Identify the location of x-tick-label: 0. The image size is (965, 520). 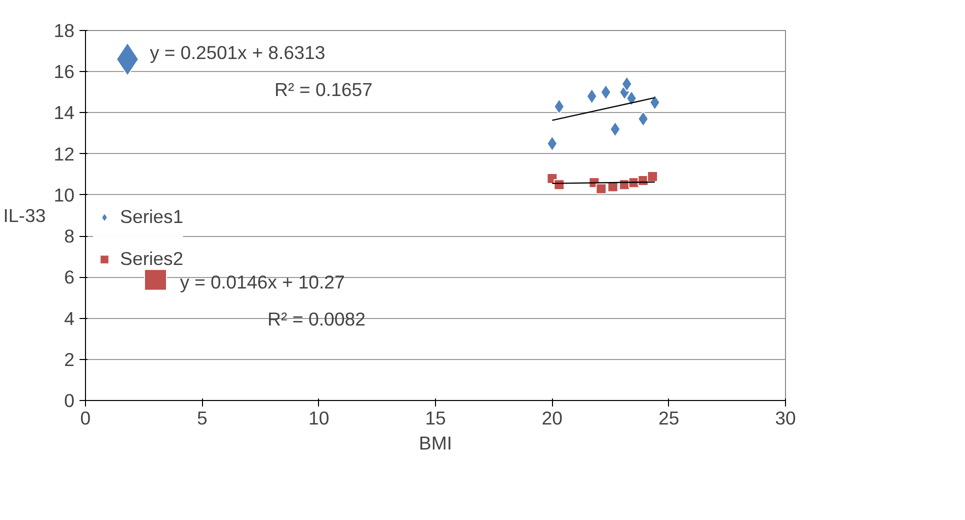
(85, 418).